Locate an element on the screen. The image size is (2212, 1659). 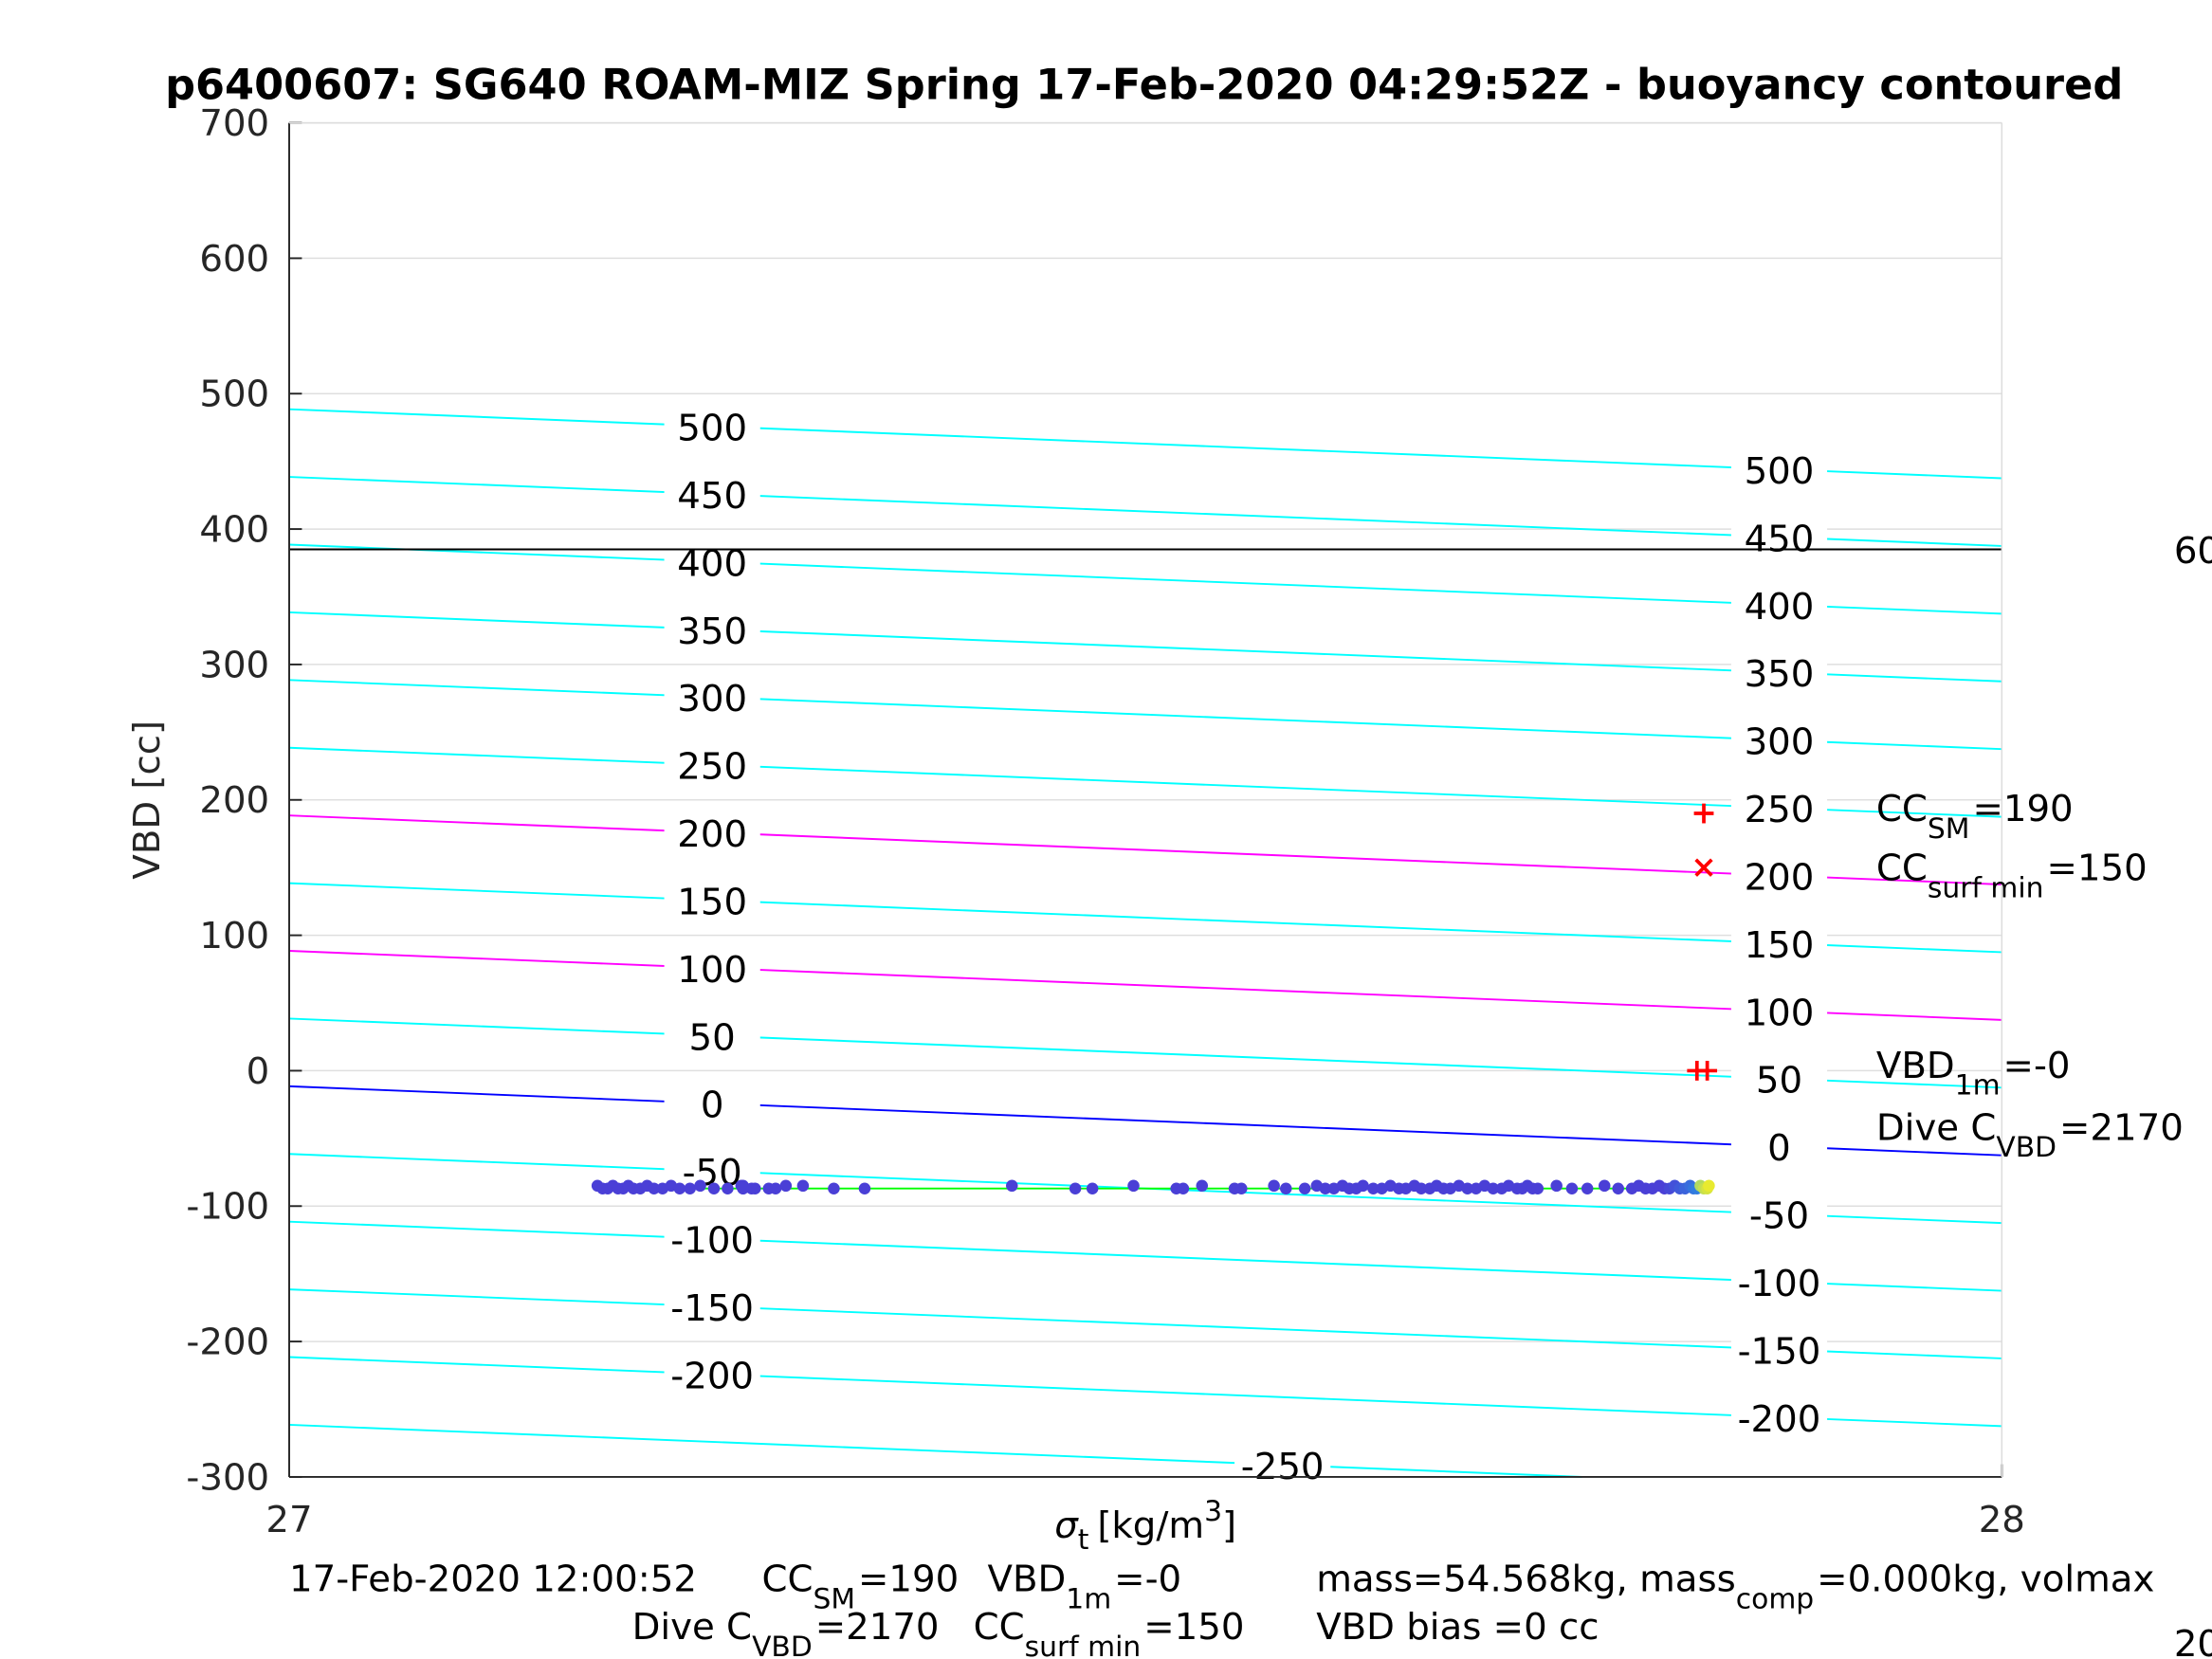
y-tick-label: 300 is located at coordinates (234, 665).